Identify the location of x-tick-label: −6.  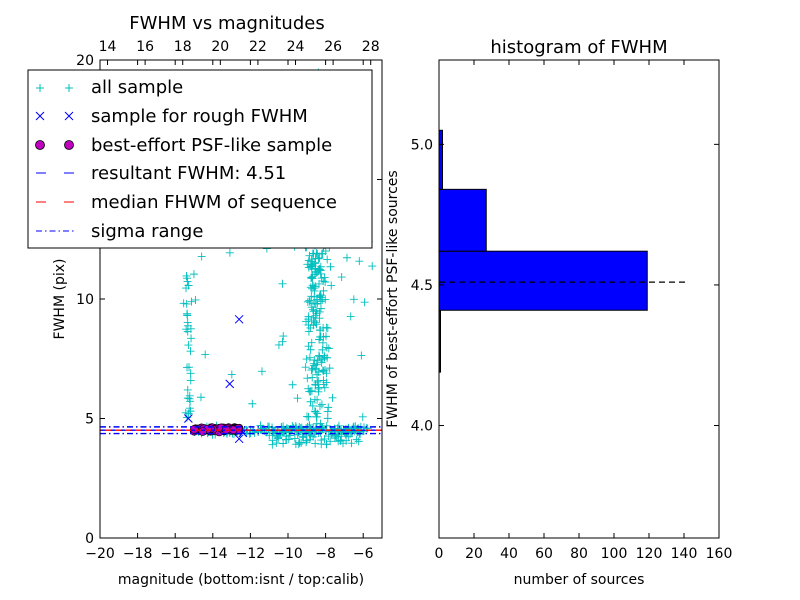
(363, 554).